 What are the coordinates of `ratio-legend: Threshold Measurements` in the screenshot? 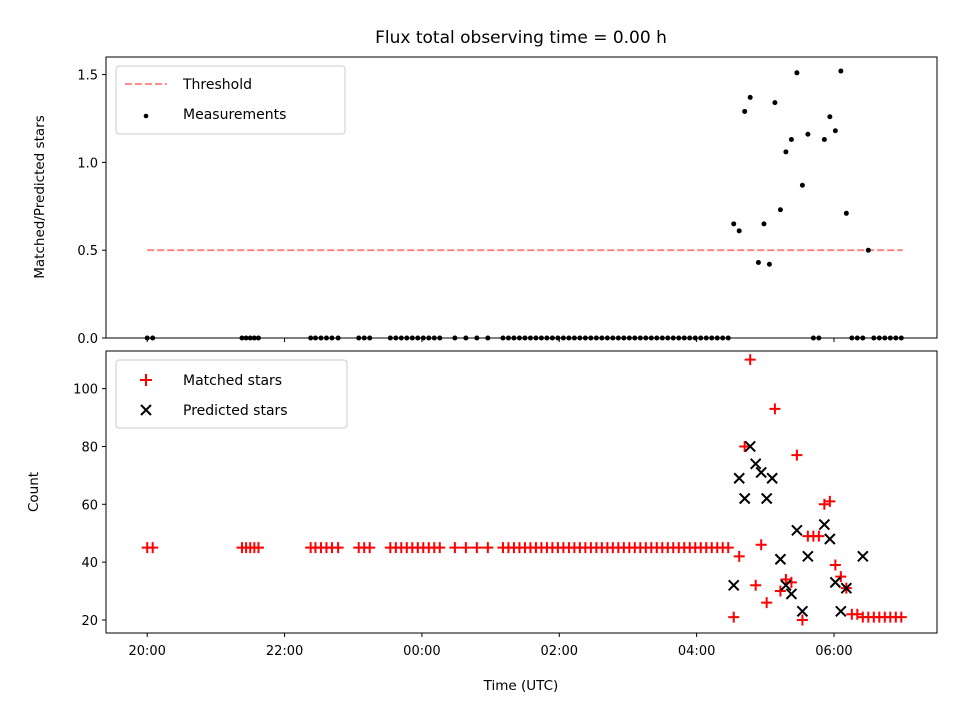 It's located at (230, 100).